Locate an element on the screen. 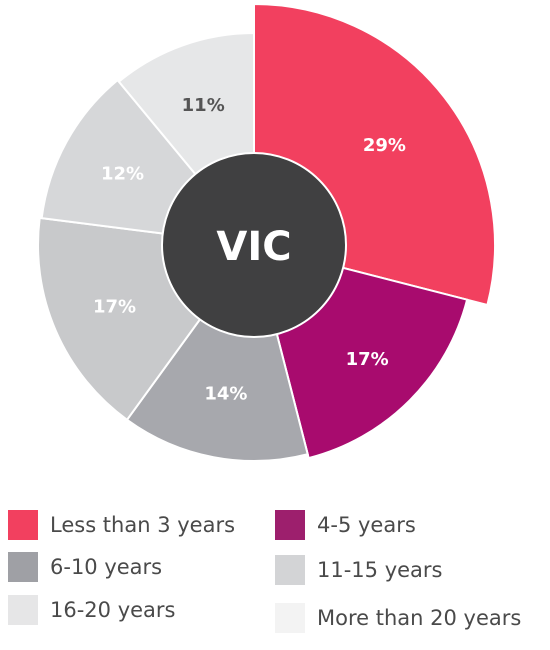 This screenshot has width=550, height=650. legend-item-4-5-years: 4-5 years is located at coordinates (345, 525).